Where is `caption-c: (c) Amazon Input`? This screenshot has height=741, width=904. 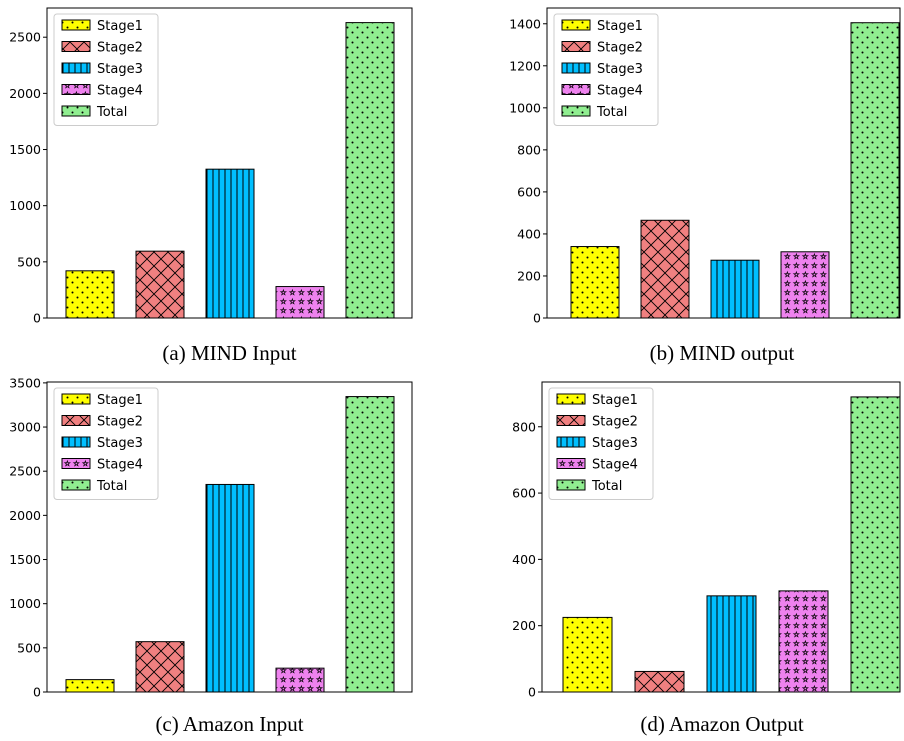
caption-c: (c) Amazon Input is located at coordinates (229, 724).